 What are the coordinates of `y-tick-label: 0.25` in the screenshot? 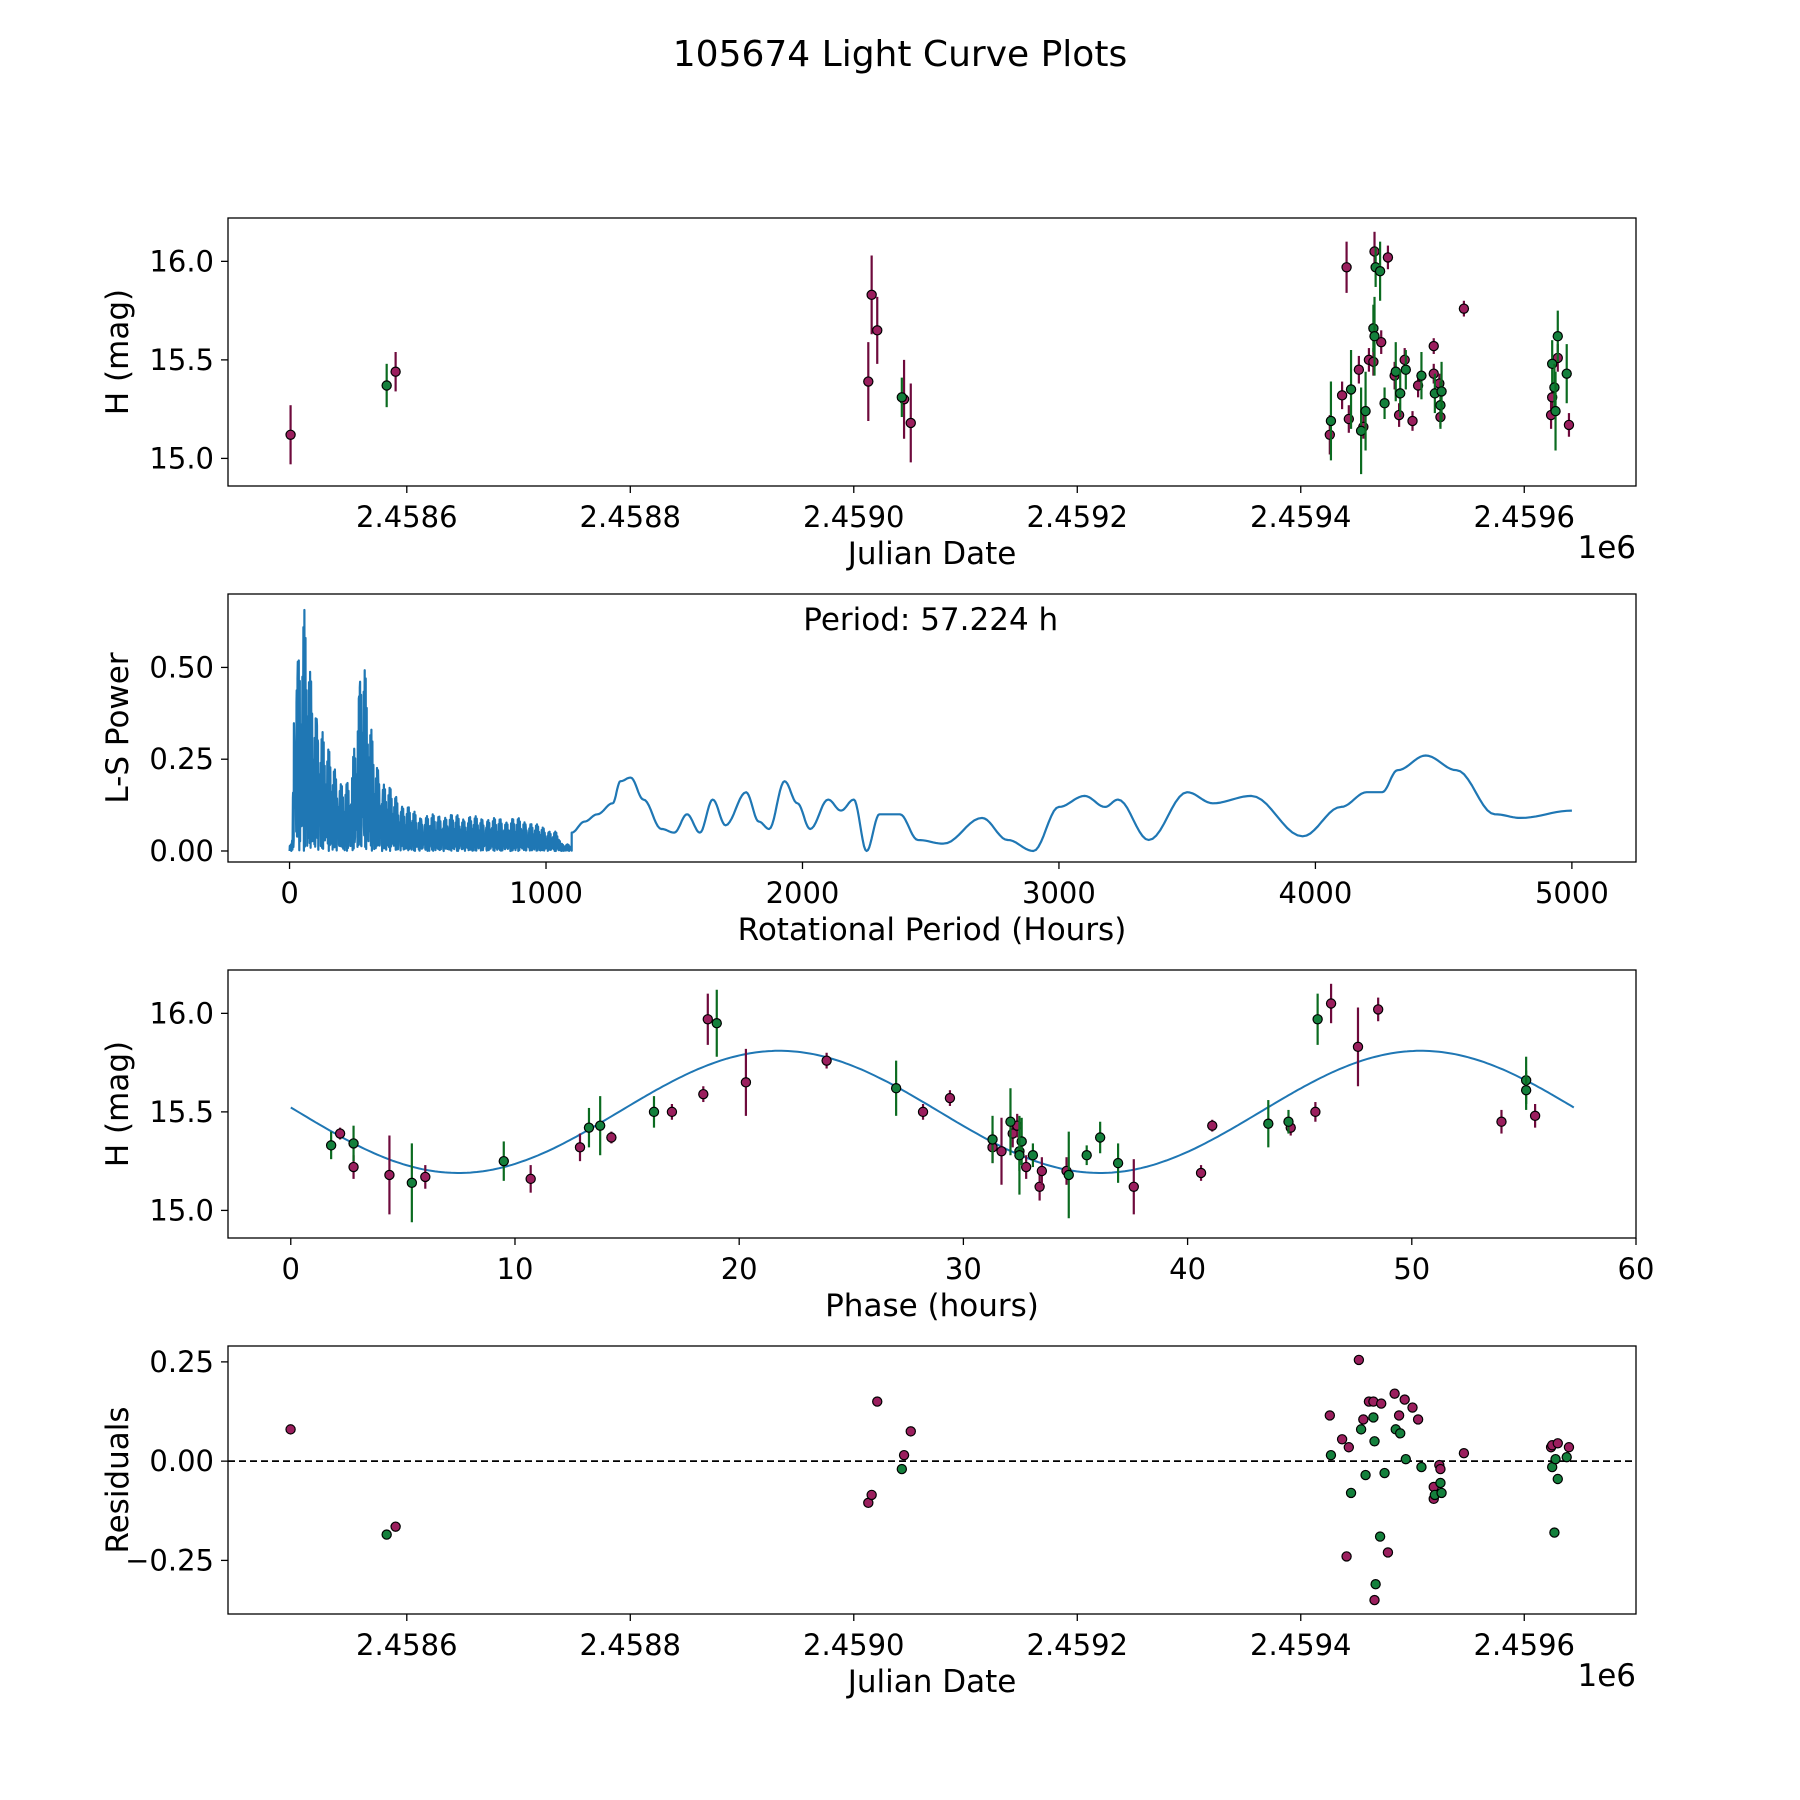 It's located at (181, 1362).